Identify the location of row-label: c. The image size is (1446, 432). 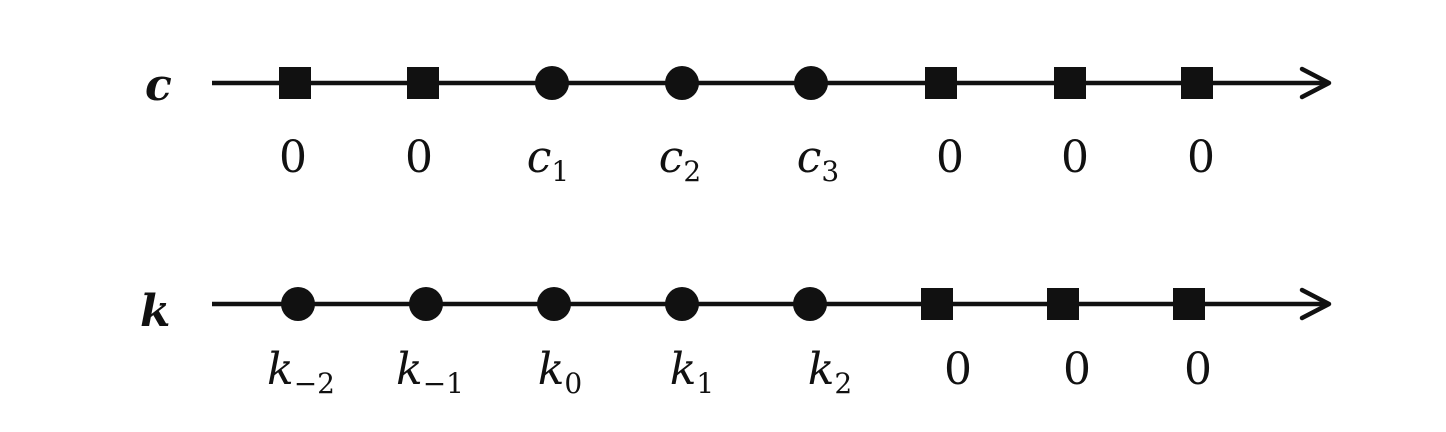
(158, 85).